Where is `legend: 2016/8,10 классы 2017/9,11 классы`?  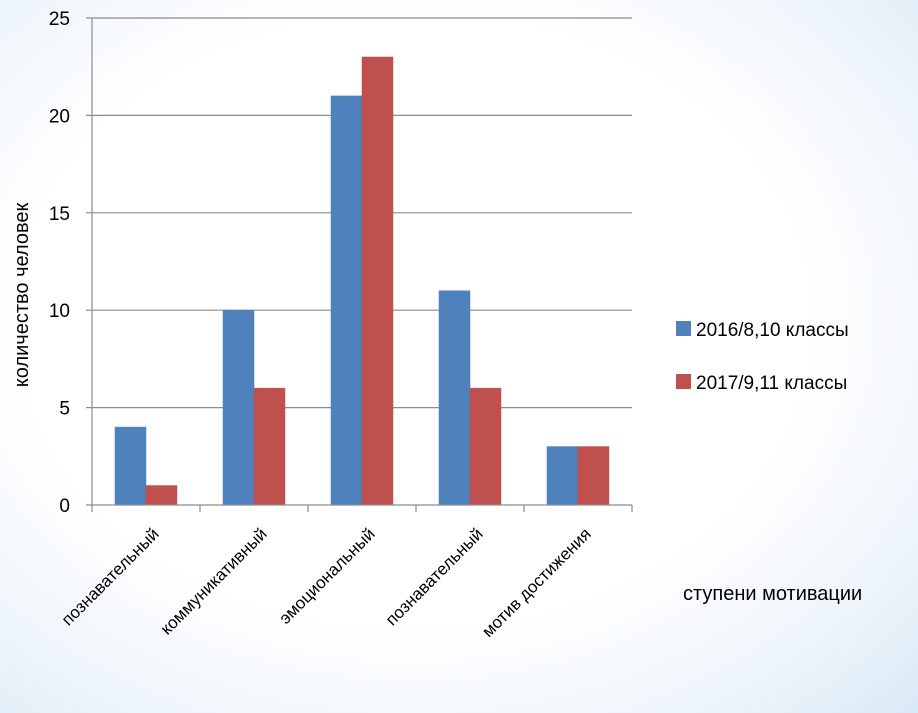 legend: 2016/8,10 классы 2017/9,11 классы is located at coordinates (762, 357).